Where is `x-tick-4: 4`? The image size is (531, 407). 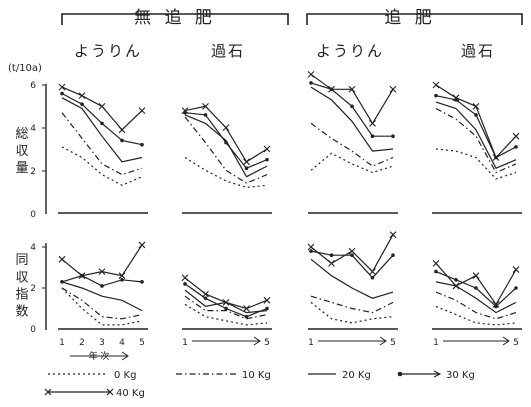 x-tick-4: 4 is located at coordinates (122, 343).